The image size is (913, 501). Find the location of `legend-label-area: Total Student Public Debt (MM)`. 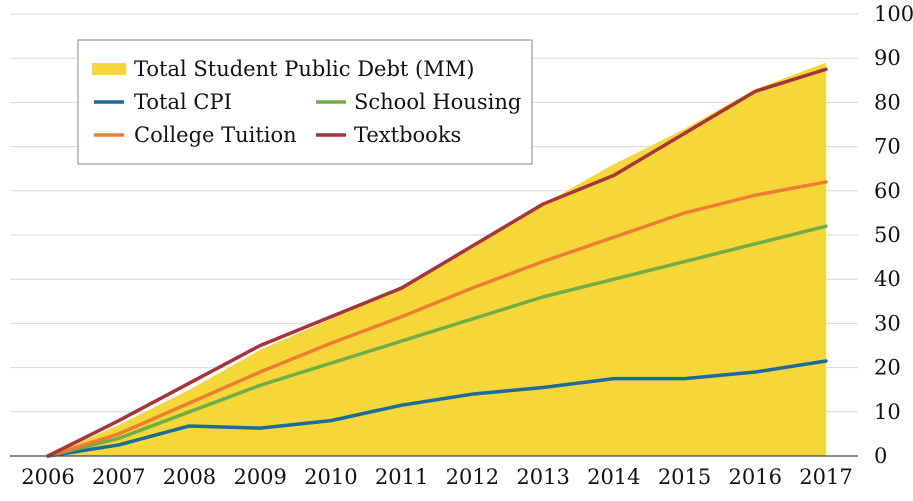

legend-label-area: Total Student Public Debt (MM) is located at coordinates (304, 69).